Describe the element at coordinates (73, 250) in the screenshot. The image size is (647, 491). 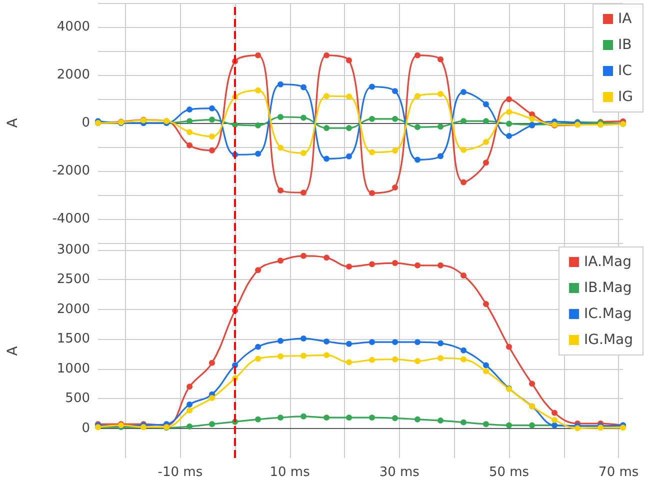
I see `y-tick-label: 3000` at that location.